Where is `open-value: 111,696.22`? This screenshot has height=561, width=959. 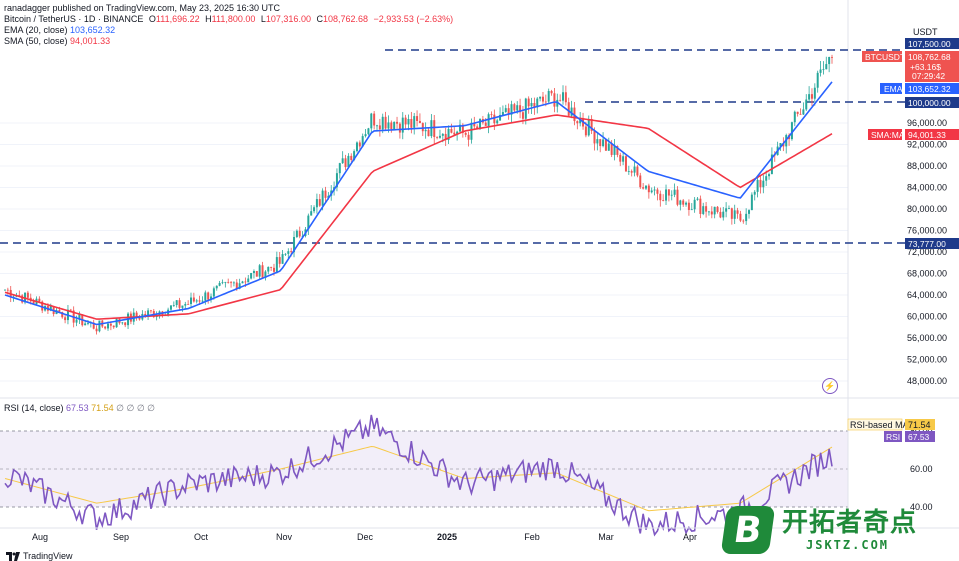 open-value: 111,696.22 is located at coordinates (177, 19).